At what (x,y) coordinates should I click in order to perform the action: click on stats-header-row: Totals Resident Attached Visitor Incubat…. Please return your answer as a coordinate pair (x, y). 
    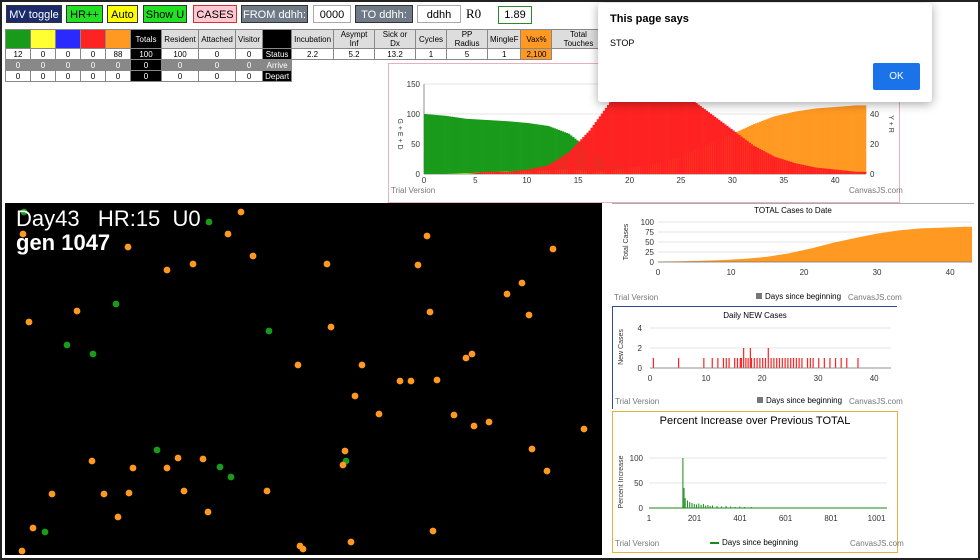
    Looking at the image, I should click on (305, 39).